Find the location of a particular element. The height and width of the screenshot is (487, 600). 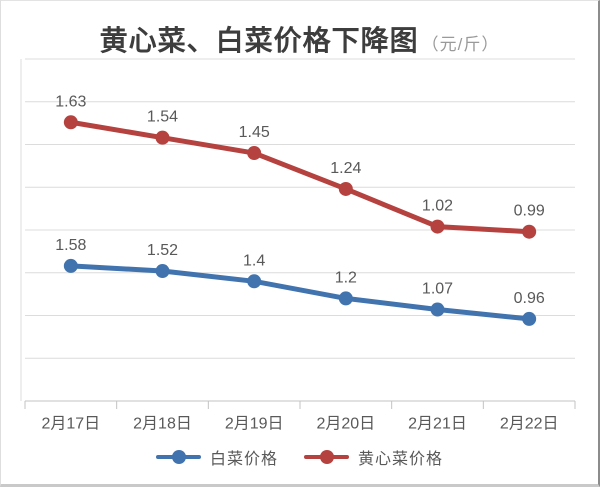

data-point-label: 1.4 is located at coordinates (254, 260).